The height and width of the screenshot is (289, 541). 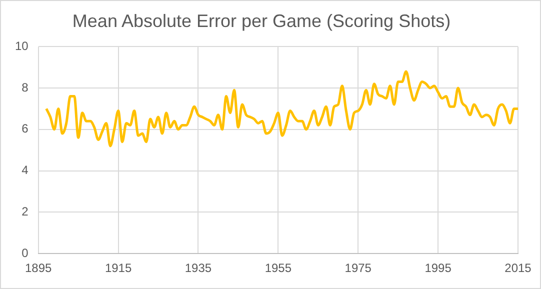 I want to click on y-tick-label: 4, so click(x=25, y=170).